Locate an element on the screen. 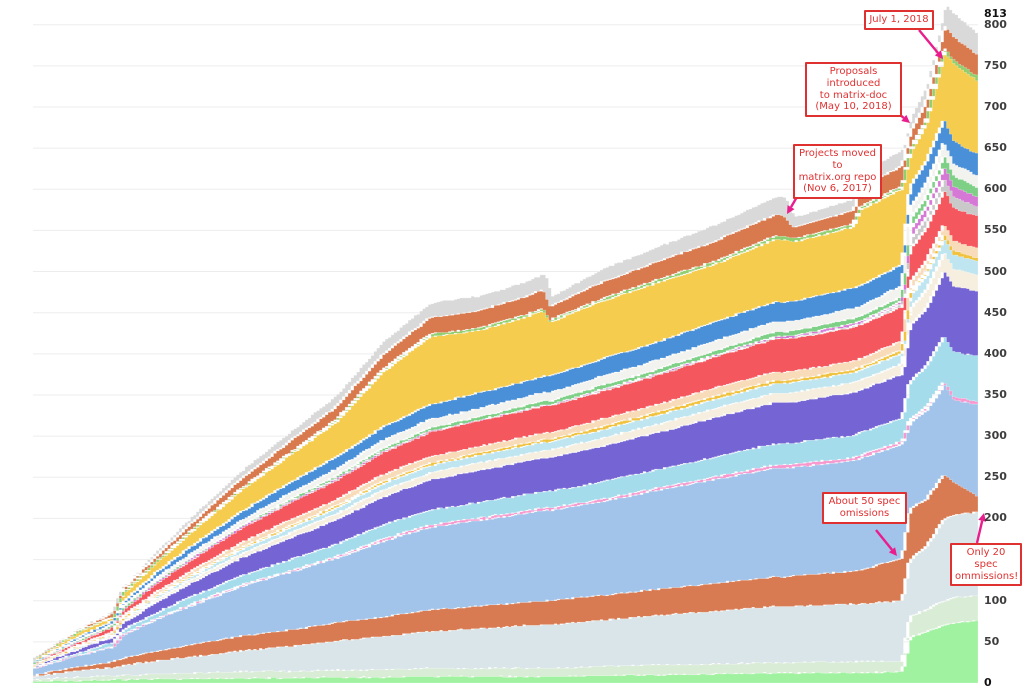 This screenshot has height=691, width=1024. annotation-line: July 1, 2018 is located at coordinates (899, 19).